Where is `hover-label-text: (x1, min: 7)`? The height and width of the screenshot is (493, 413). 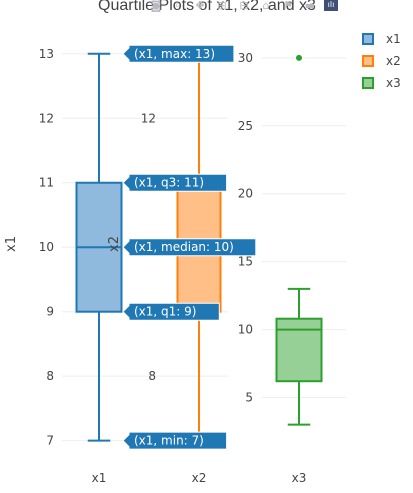 hover-label-text: (x1, min: 7) is located at coordinates (169, 441).